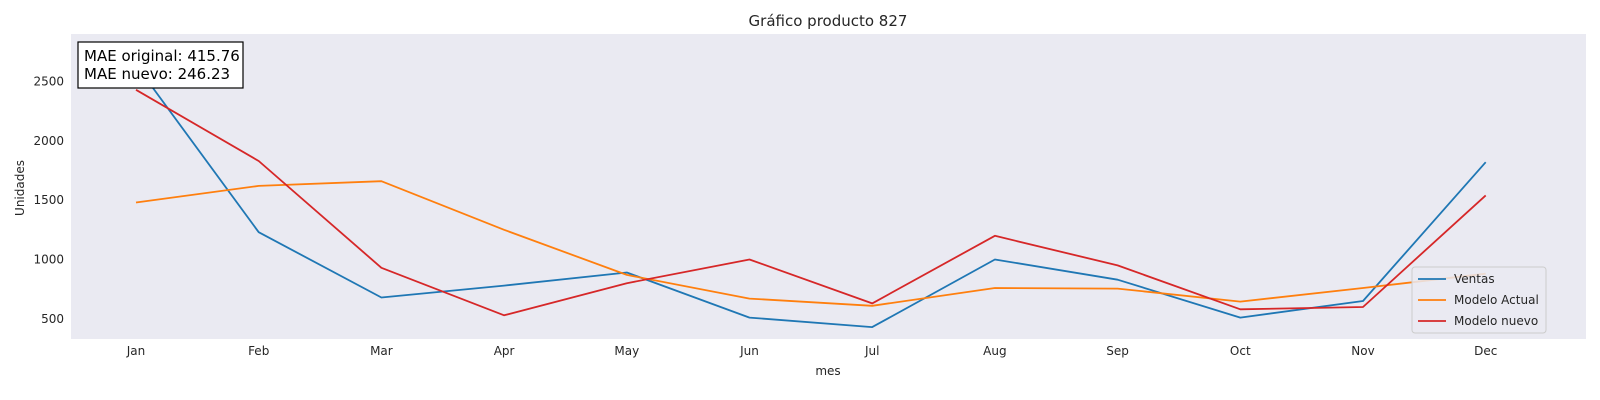 The width and height of the screenshot is (1600, 400). What do you see at coordinates (1240, 351) in the screenshot?
I see `x-tick-label: Oct` at bounding box center [1240, 351].